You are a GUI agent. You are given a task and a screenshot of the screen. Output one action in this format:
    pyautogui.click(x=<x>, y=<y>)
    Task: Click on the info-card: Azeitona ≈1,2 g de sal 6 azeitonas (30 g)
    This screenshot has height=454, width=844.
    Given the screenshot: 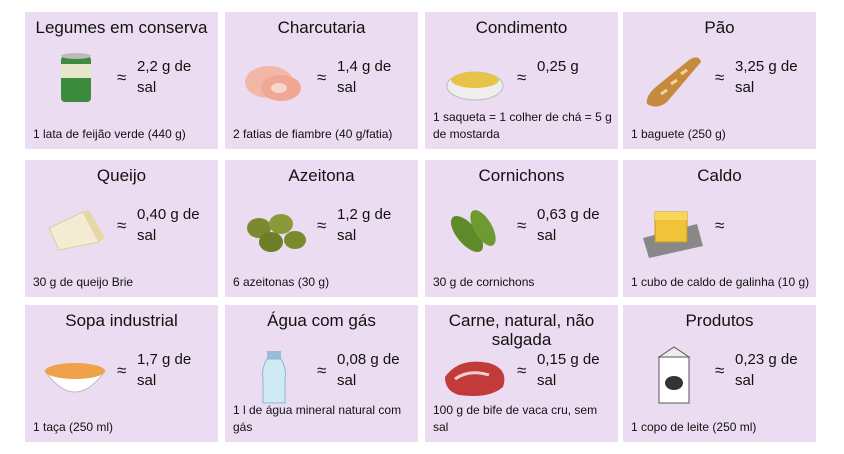 What is the action you would take?
    pyautogui.click(x=321, y=228)
    